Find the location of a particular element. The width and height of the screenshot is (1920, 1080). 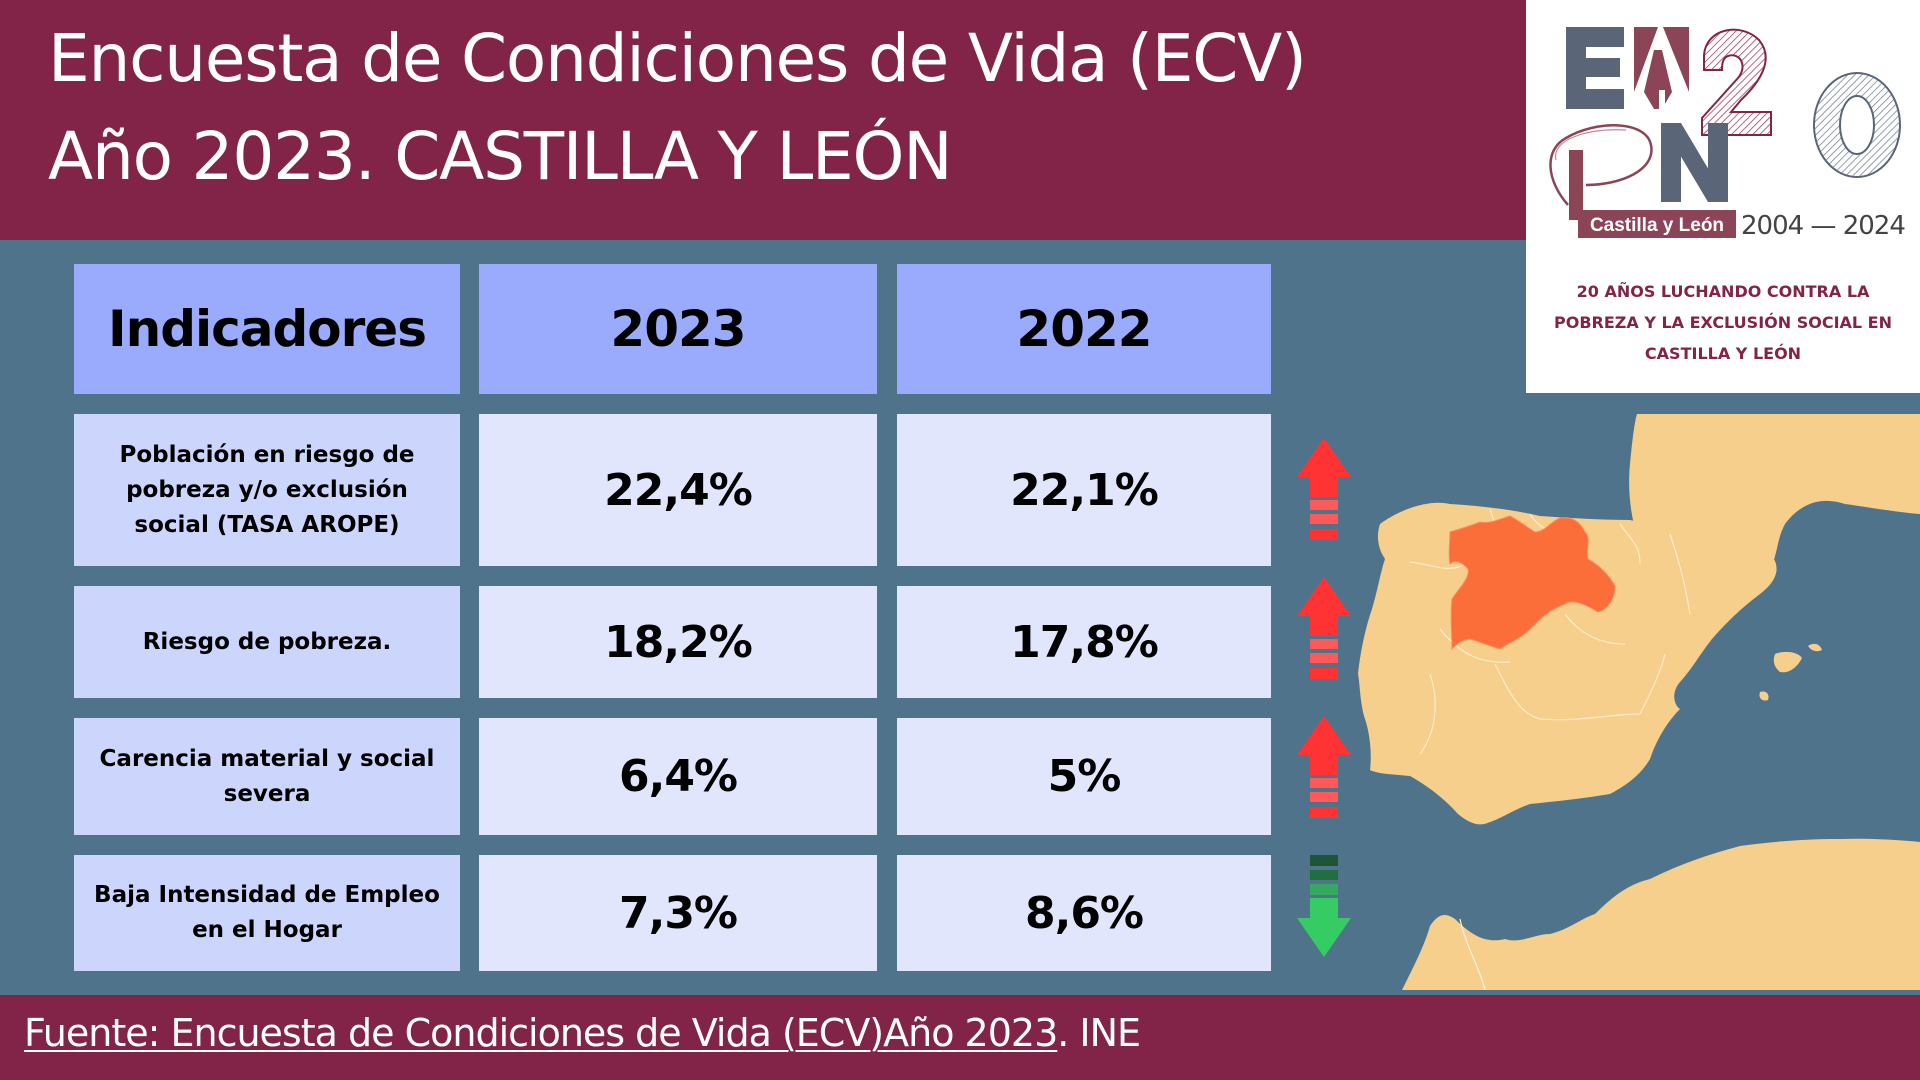

value-2022-carencia-material: 5% is located at coordinates (1084, 776).